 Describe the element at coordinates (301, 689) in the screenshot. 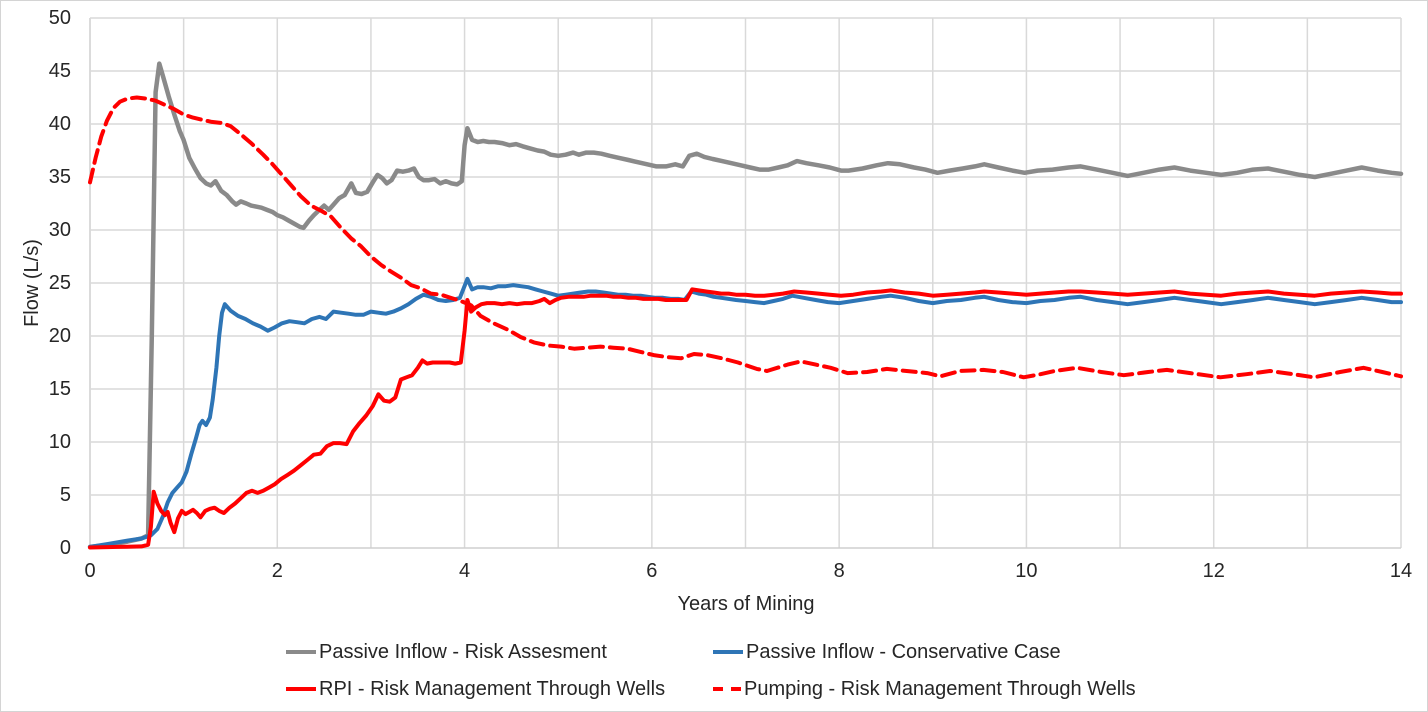

I see `legend-marker-rpi-risk-management-through-wells` at that location.